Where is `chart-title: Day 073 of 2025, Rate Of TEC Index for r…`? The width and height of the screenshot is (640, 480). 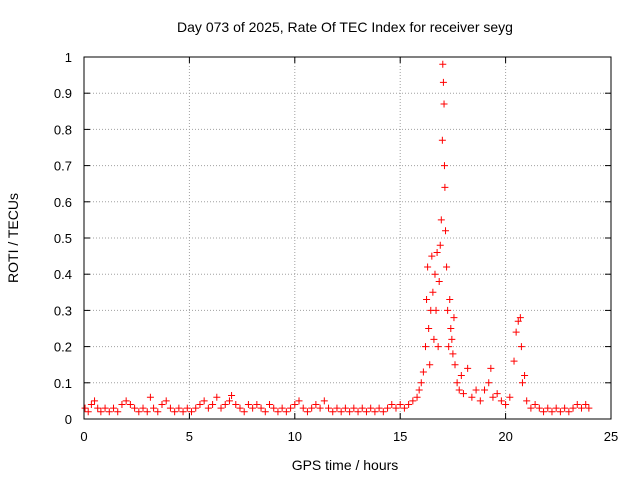
chart-title: Day 073 of 2025, Rate Of TEC Index for r… is located at coordinates (345, 27).